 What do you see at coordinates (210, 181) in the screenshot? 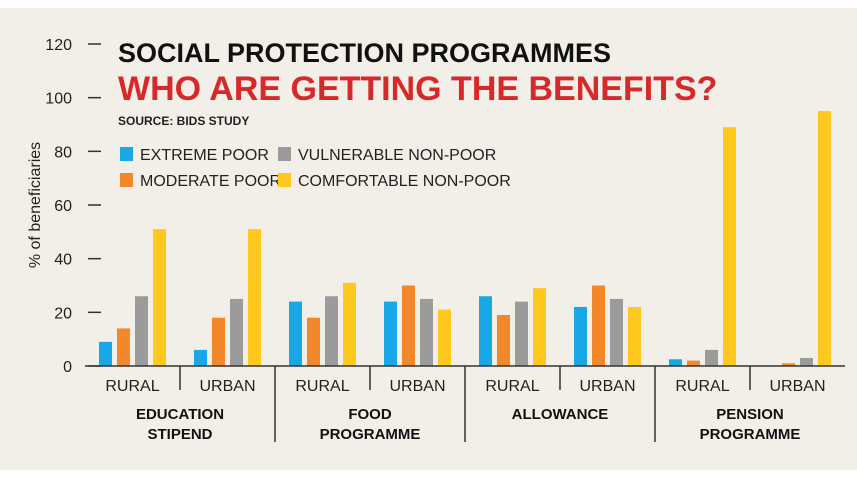
I see `legend-label: MODERATE POOR` at bounding box center [210, 181].